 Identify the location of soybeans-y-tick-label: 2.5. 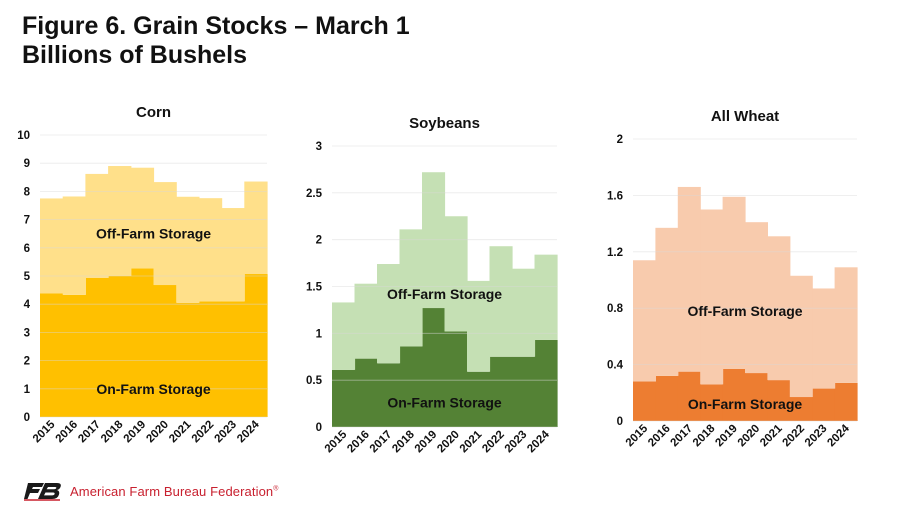
(314, 194).